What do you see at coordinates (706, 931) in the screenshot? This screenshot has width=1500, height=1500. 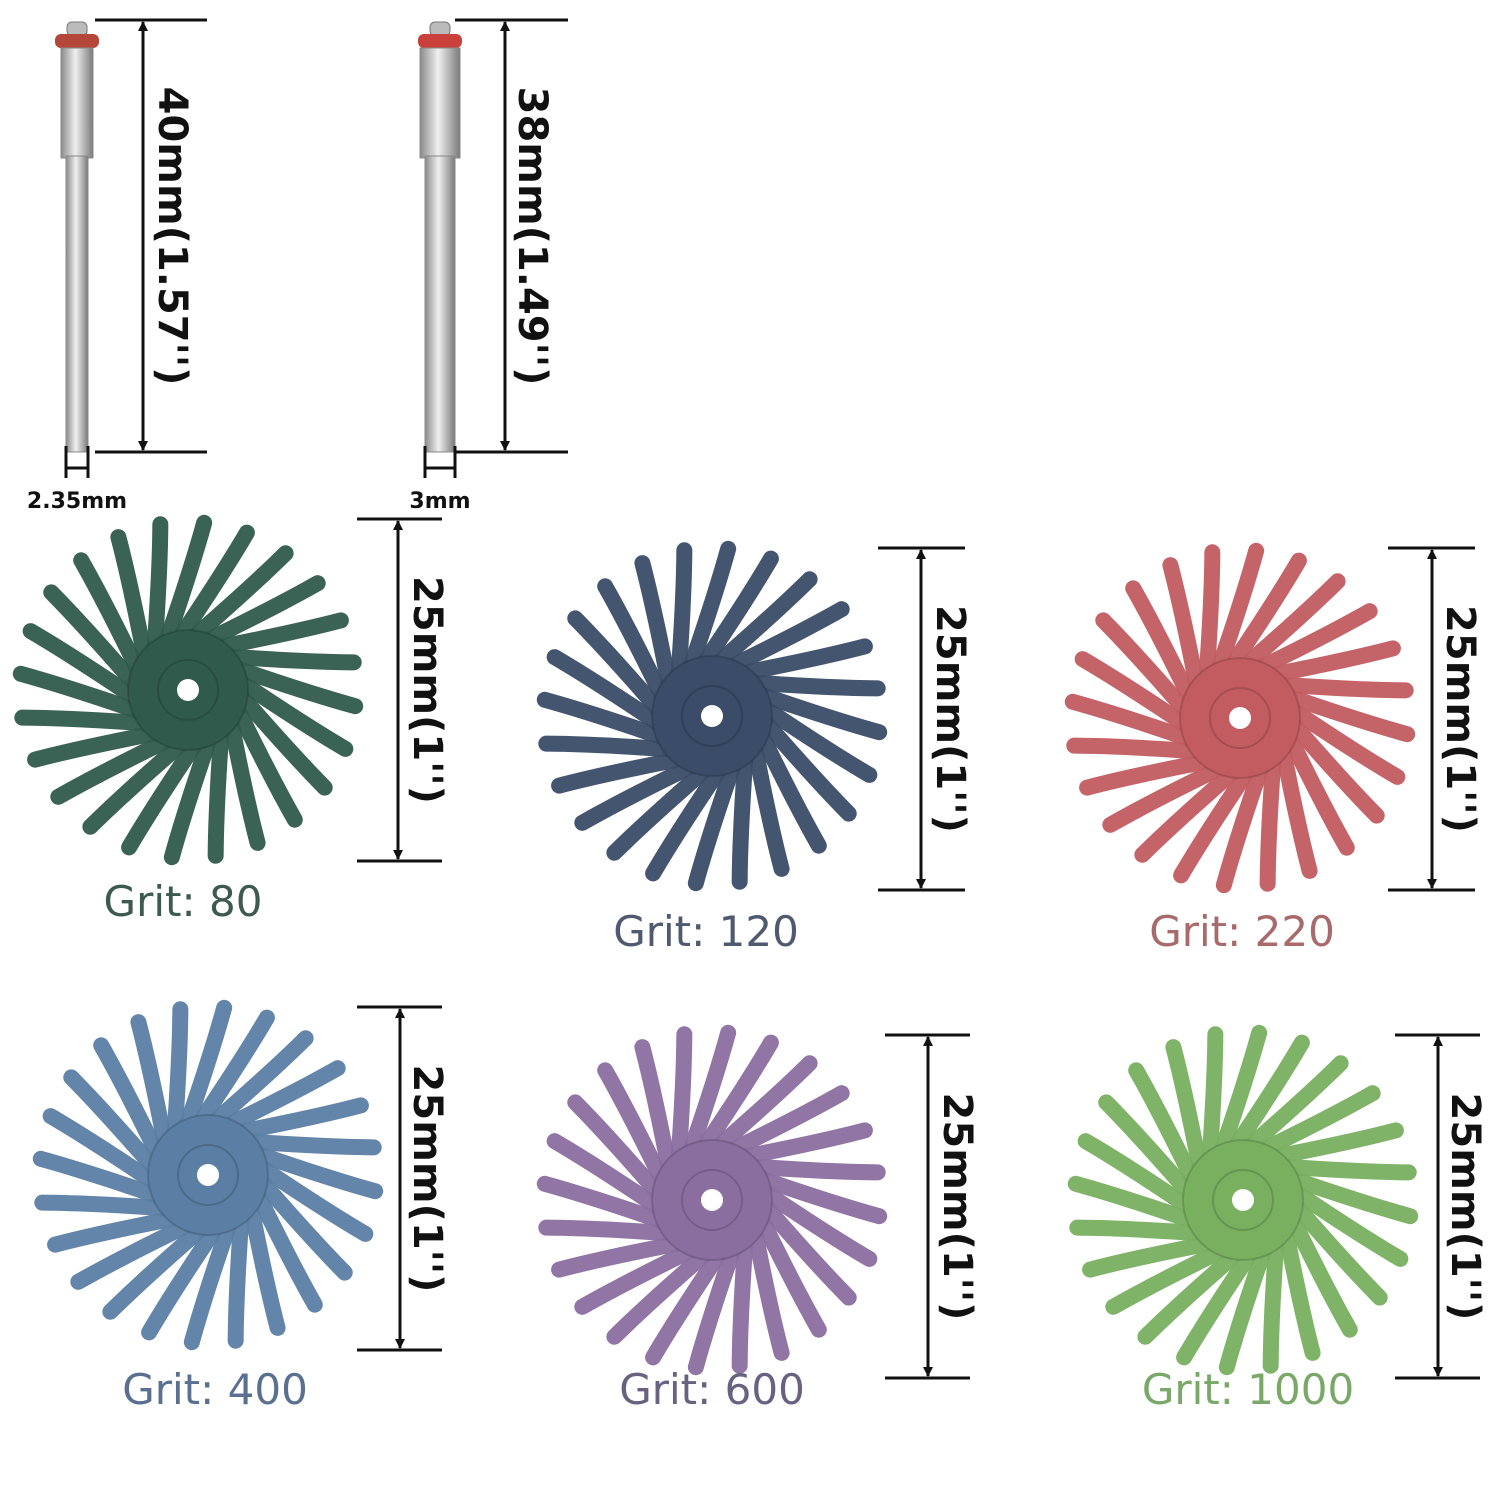 I see `grit-label: Grit: 120` at bounding box center [706, 931].